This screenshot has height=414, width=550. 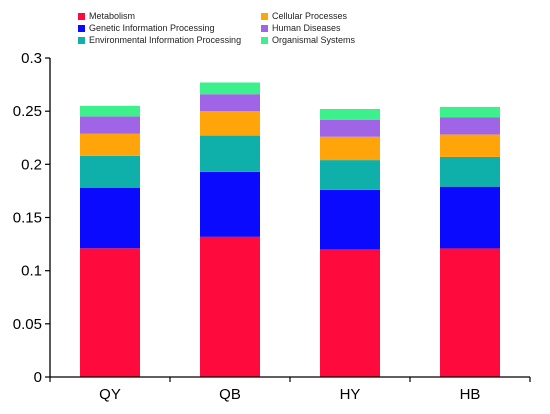 I want to click on legend-item: Organismal Systems, so click(x=324, y=40).